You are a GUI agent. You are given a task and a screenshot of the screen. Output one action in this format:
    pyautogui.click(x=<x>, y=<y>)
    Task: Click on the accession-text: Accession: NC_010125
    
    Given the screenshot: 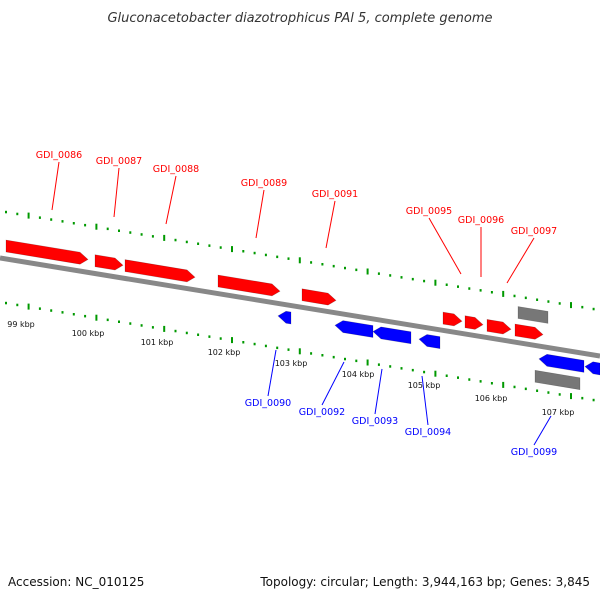 What is the action you would take?
    pyautogui.click(x=76, y=582)
    